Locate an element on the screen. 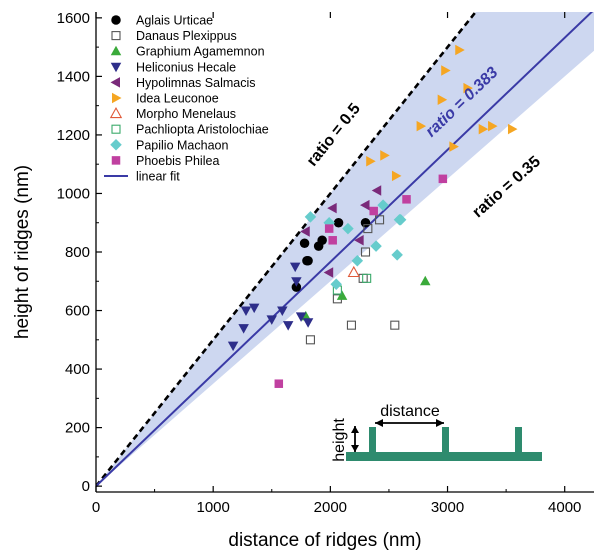 The height and width of the screenshot is (550, 594). legend-label: Morpho Menelaus is located at coordinates (186, 114).